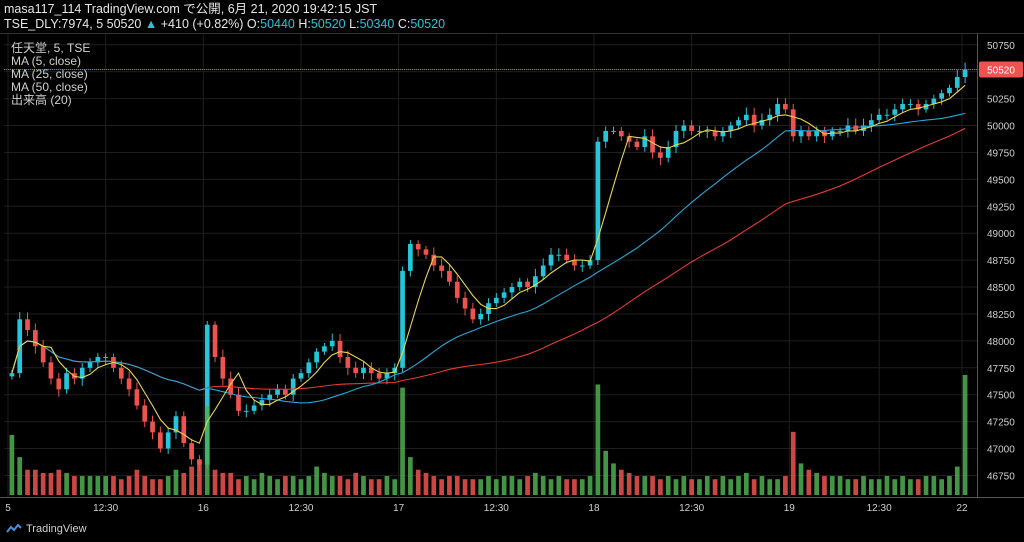 This screenshot has height=542, width=1024. Describe the element at coordinates (1001, 342) in the screenshot. I see `y-tick-label: 48000` at that location.